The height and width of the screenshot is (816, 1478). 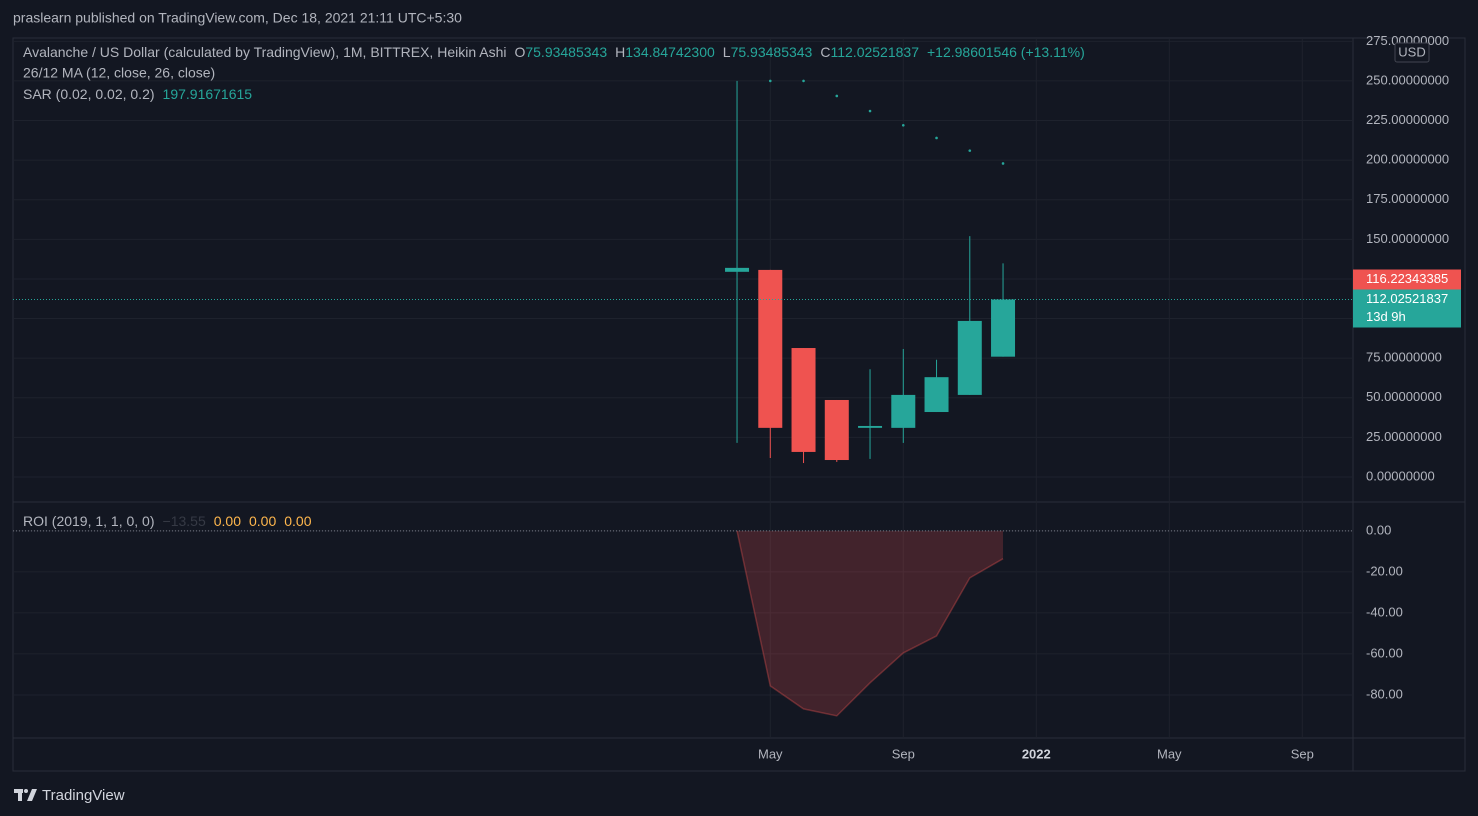 What do you see at coordinates (184, 521) in the screenshot?
I see `roi-legend-value: −13.55` at bounding box center [184, 521].